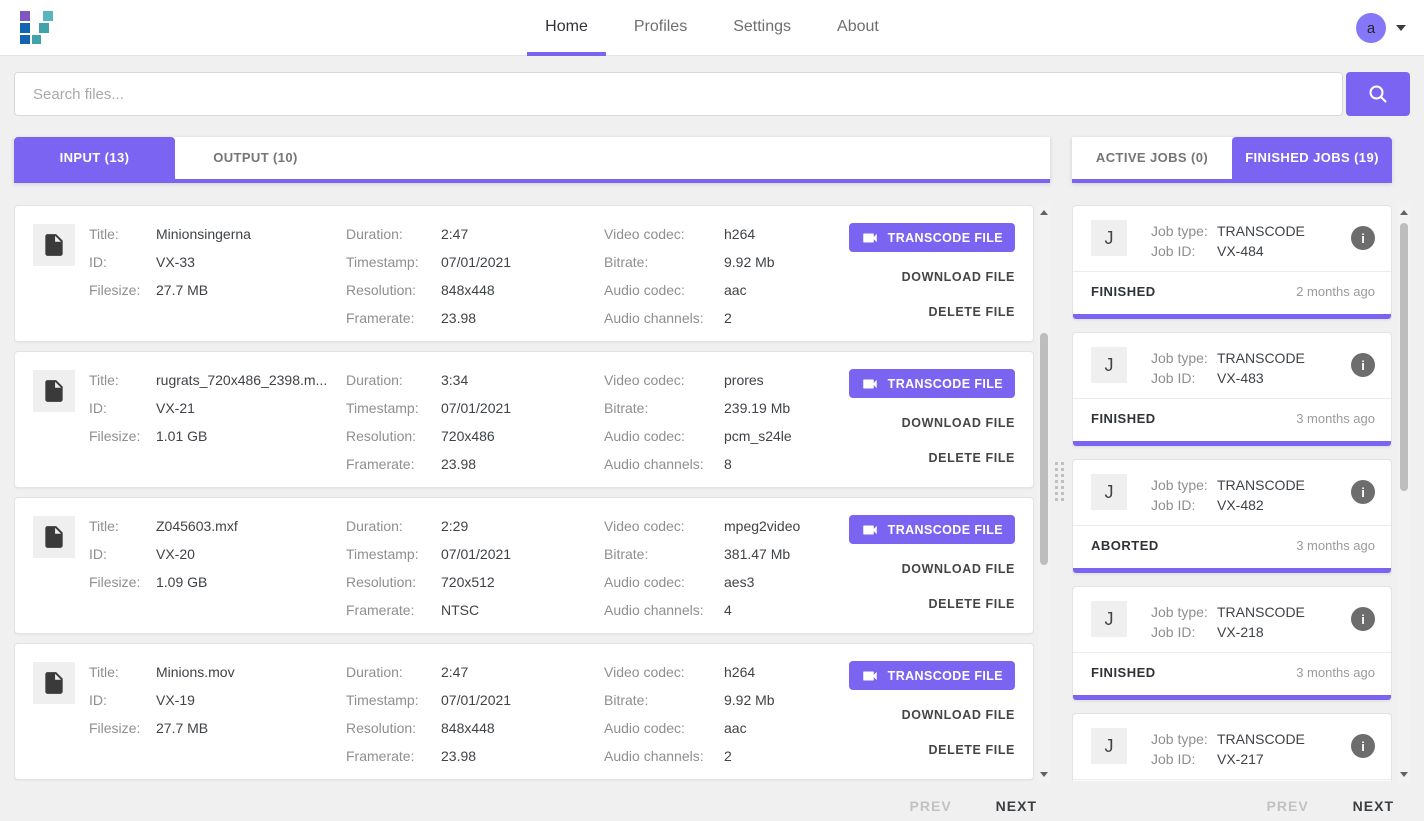 This screenshot has height=821, width=1424. Describe the element at coordinates (660, 26) in the screenshot. I see `nav-item-profiles: Profiles` at that location.